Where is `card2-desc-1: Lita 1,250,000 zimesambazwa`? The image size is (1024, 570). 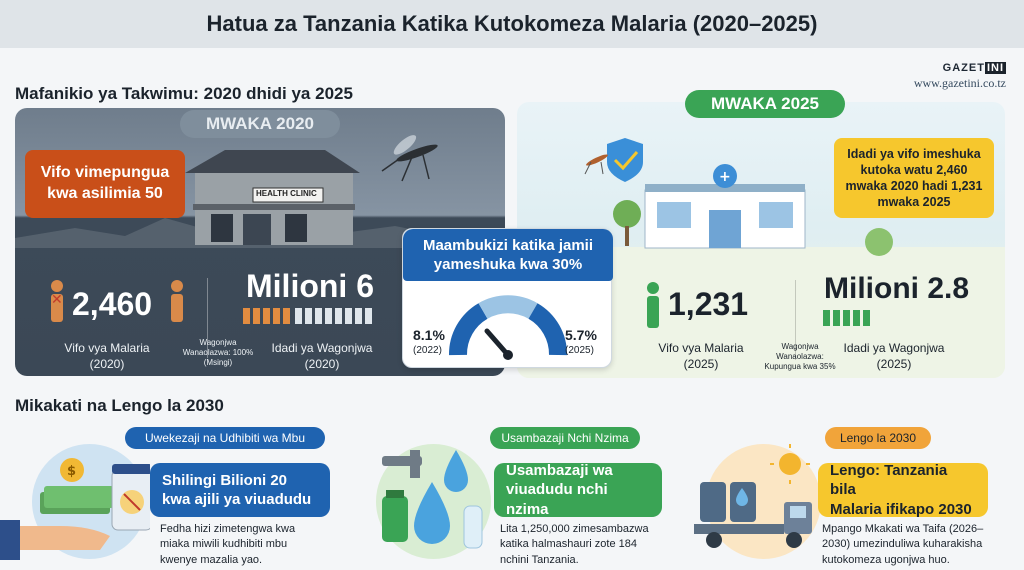 card2-desc-1: Lita 1,250,000 zimesambazwa is located at coordinates (574, 529).